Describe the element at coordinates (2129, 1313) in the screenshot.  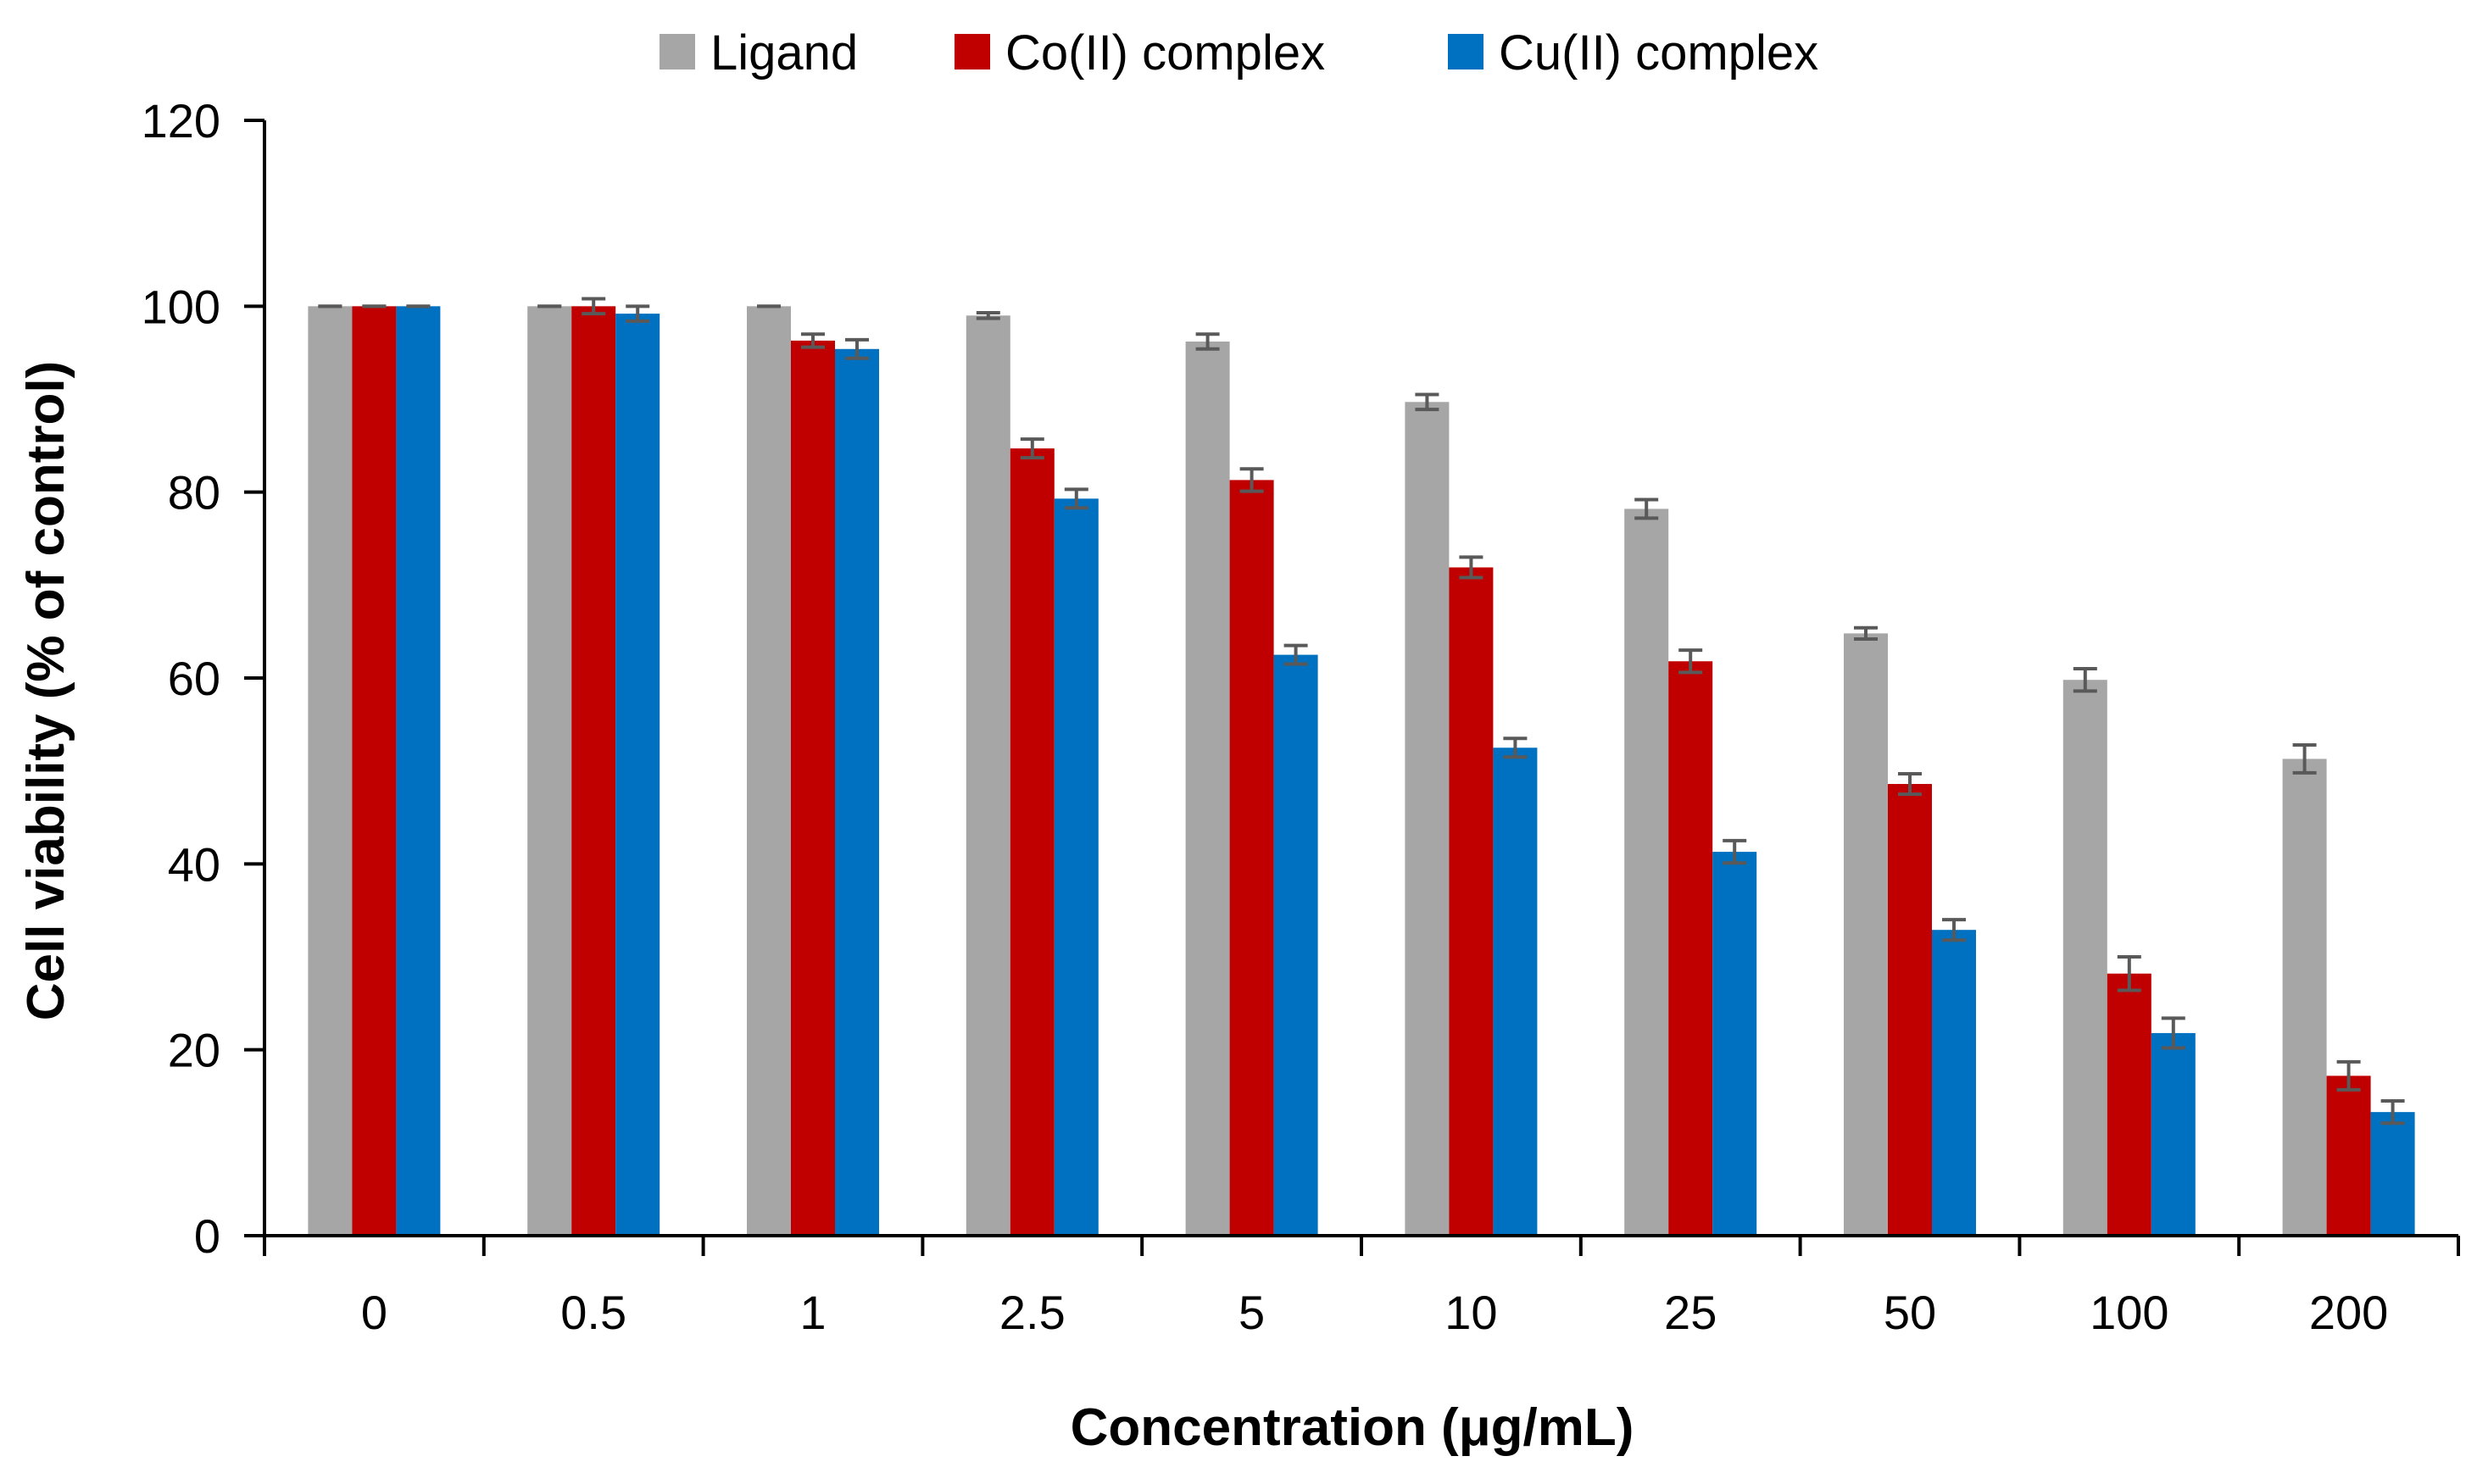
I see `x-tick-label: 100` at that location.